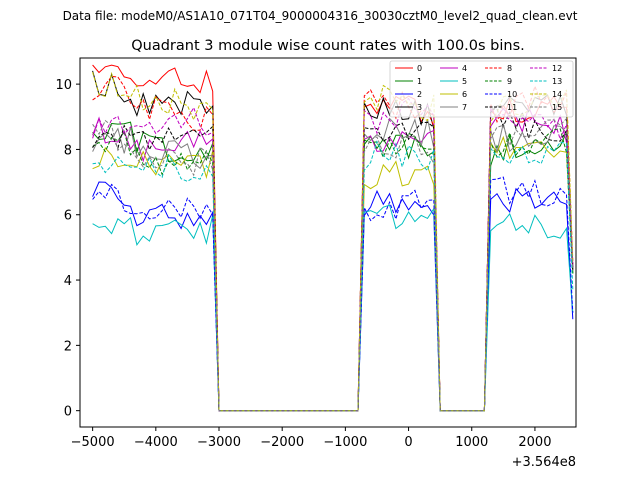  I want to click on y-tick-label: 0, so click(68, 412).